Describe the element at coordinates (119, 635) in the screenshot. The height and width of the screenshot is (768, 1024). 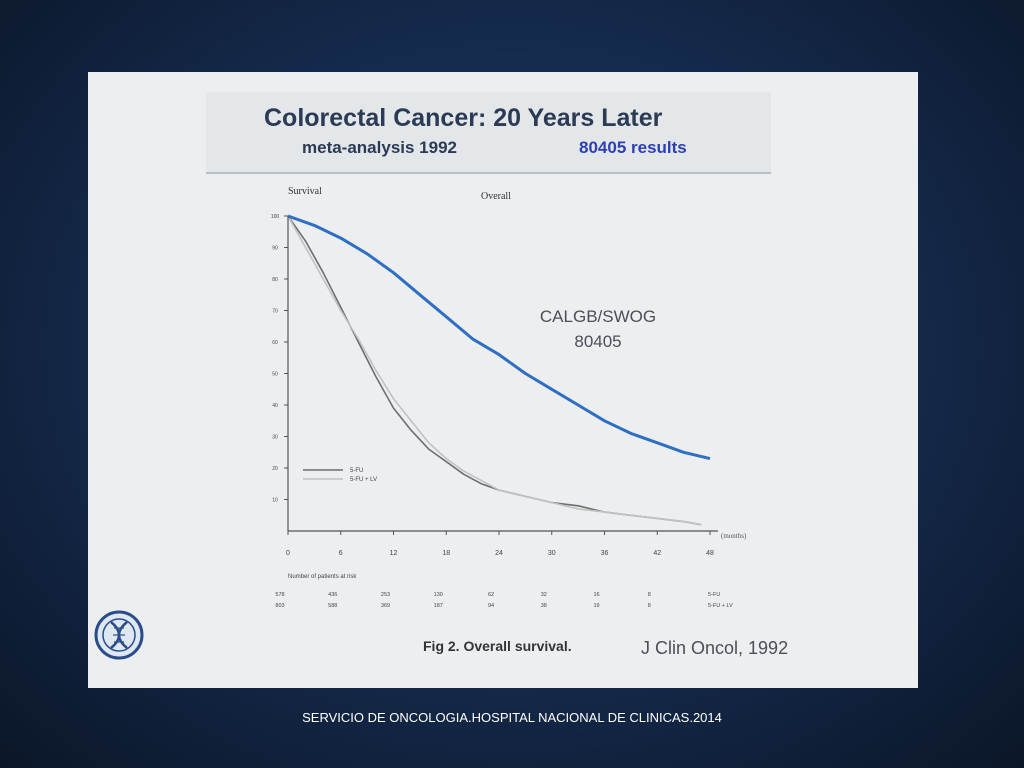
I see `hospital-logo` at that location.